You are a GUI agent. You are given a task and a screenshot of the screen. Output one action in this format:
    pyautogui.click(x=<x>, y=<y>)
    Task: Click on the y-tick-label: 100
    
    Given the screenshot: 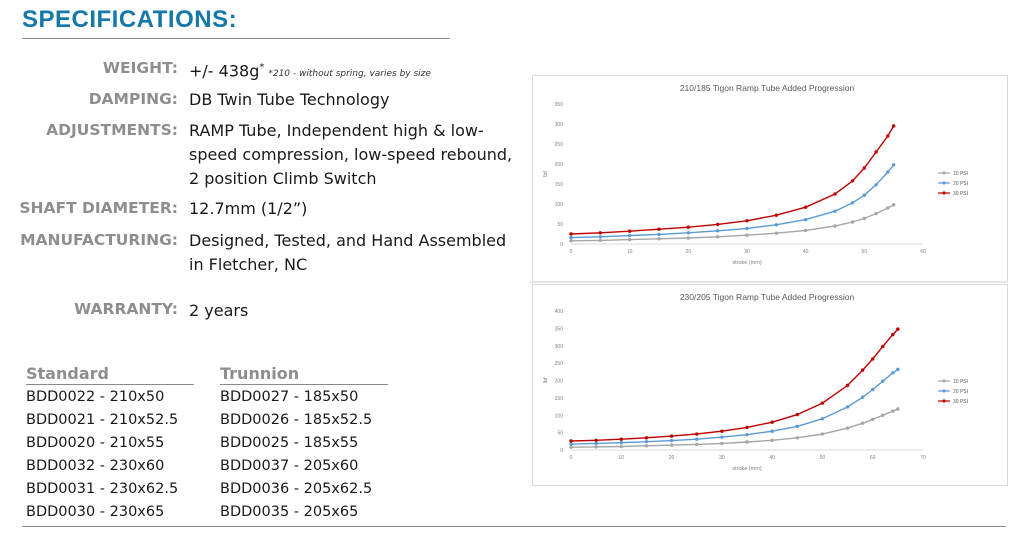 What is the action you would take?
    pyautogui.click(x=559, y=205)
    